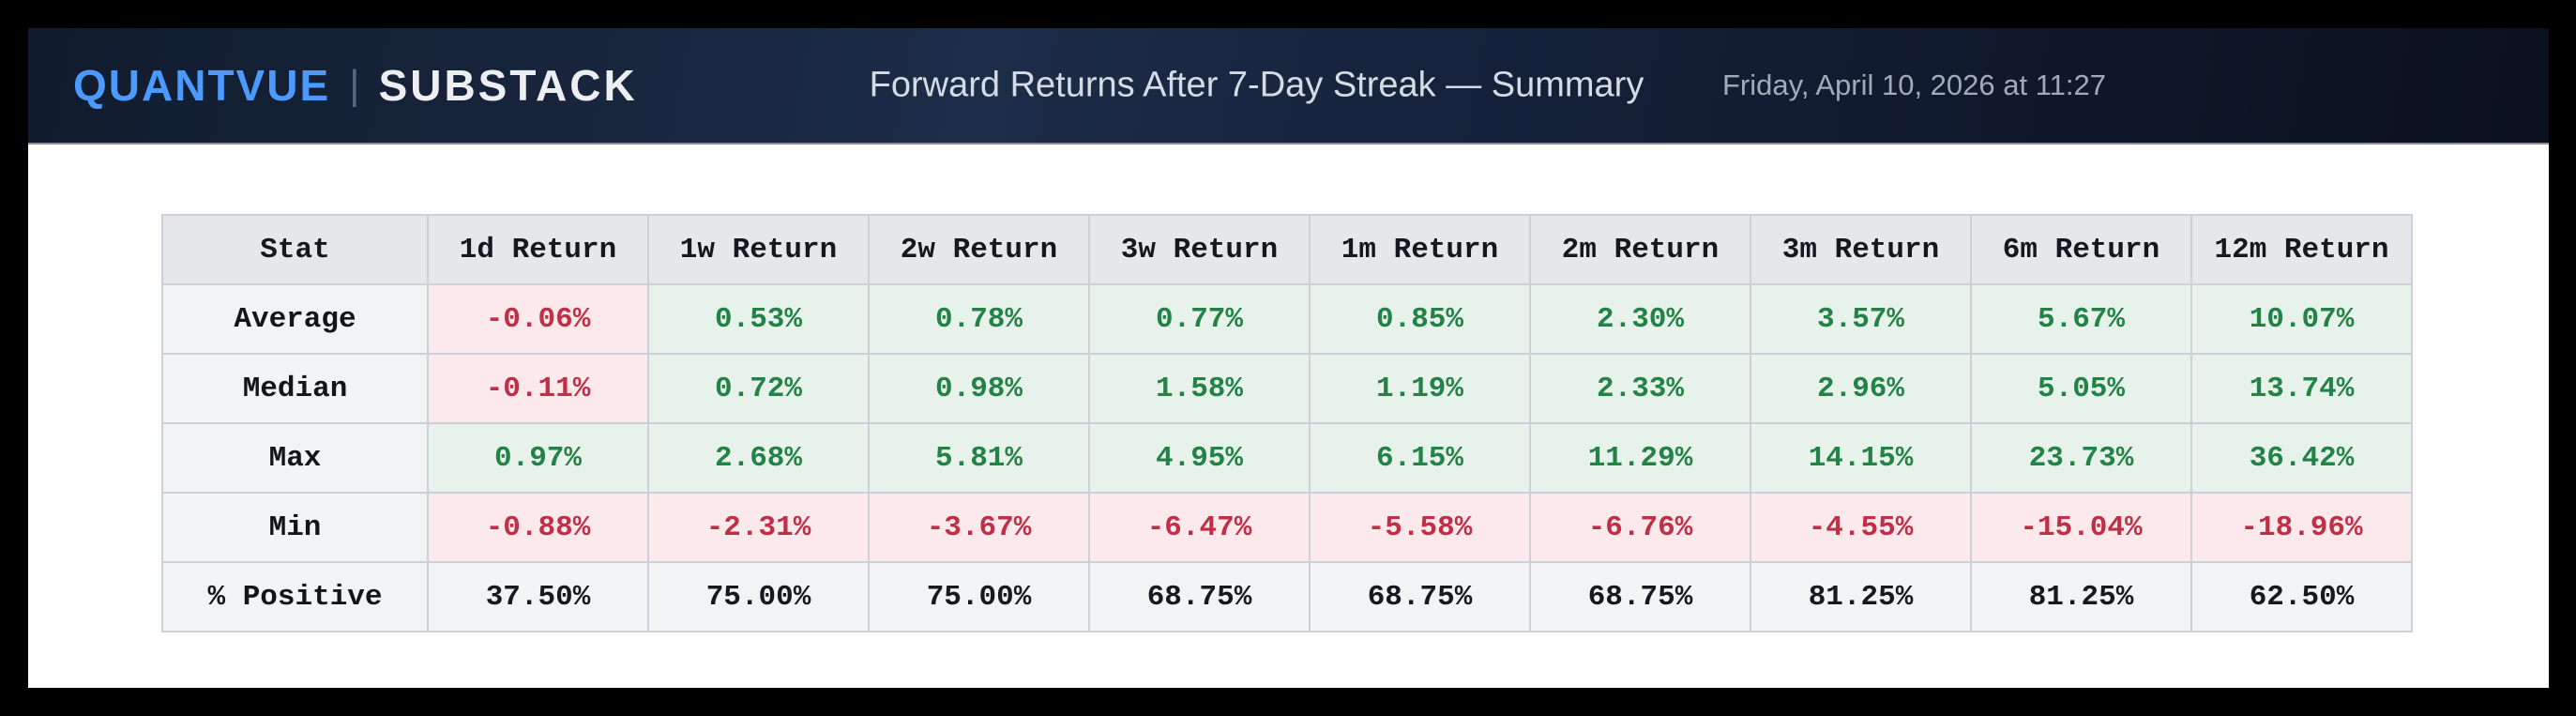 The width and height of the screenshot is (2576, 716). I want to click on value-cell: 0.78%, so click(979, 319).